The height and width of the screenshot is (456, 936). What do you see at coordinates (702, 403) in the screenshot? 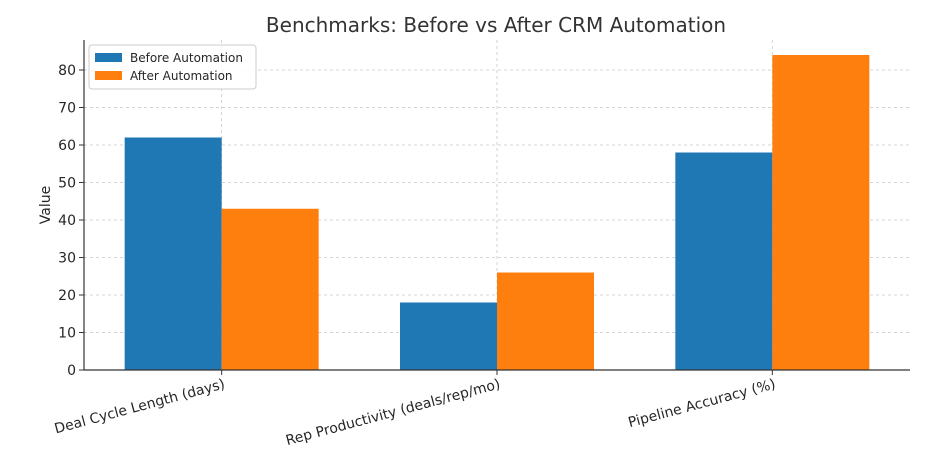
I see `x-category-label: Pipeline Accuracy (%)` at bounding box center [702, 403].